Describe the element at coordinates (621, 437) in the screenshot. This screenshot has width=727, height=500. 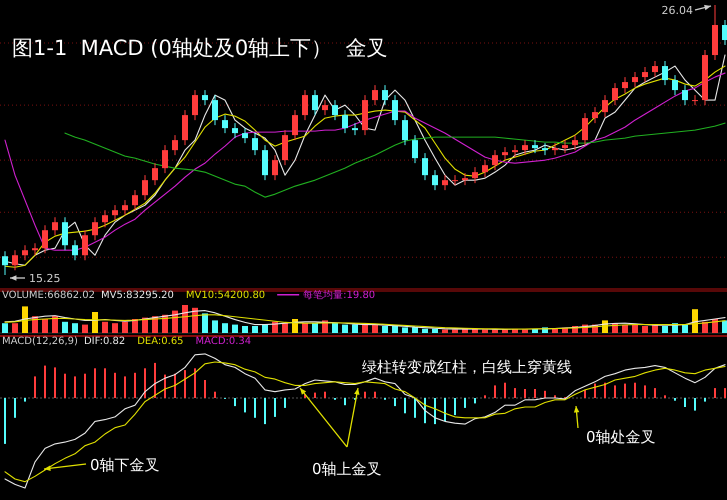
I see `annotation: 0轴处金叉` at that location.